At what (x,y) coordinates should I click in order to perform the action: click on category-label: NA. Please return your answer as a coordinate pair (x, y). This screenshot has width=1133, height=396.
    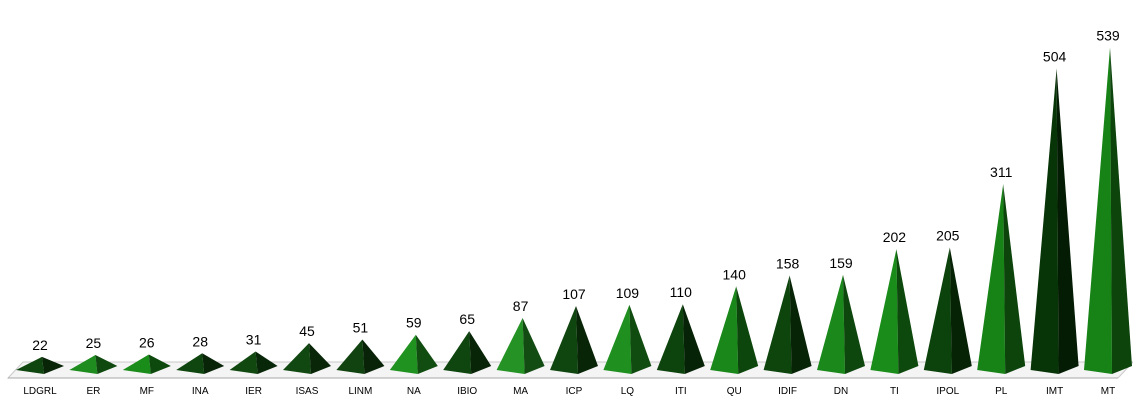
    Looking at the image, I should click on (414, 391).